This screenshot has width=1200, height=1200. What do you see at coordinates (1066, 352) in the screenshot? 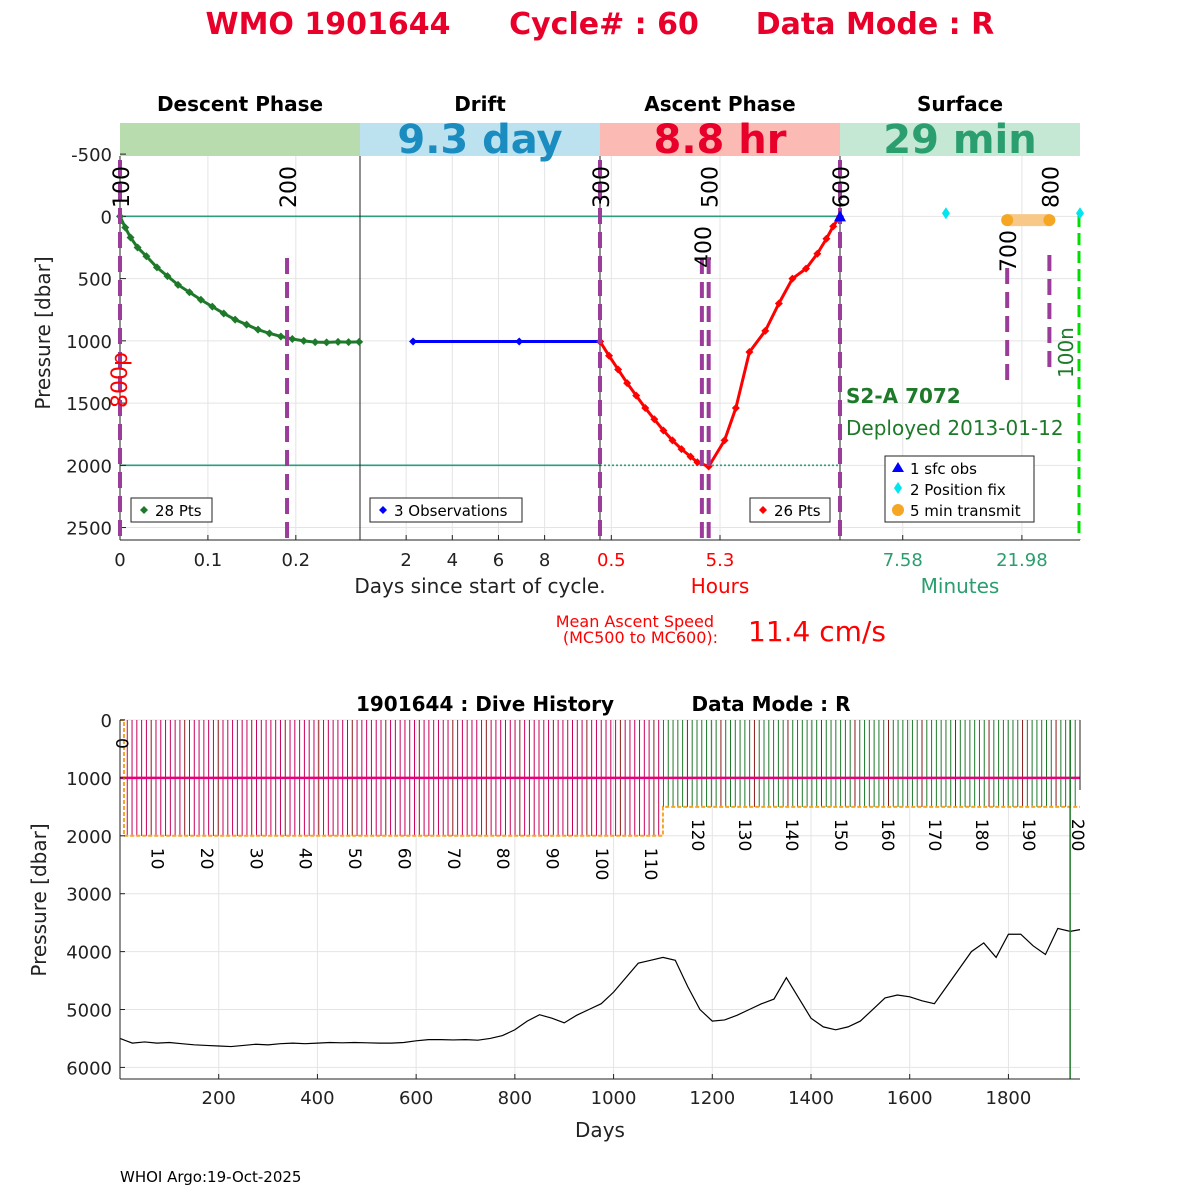
I see `surface-side-label-text: 100n` at bounding box center [1066, 352].